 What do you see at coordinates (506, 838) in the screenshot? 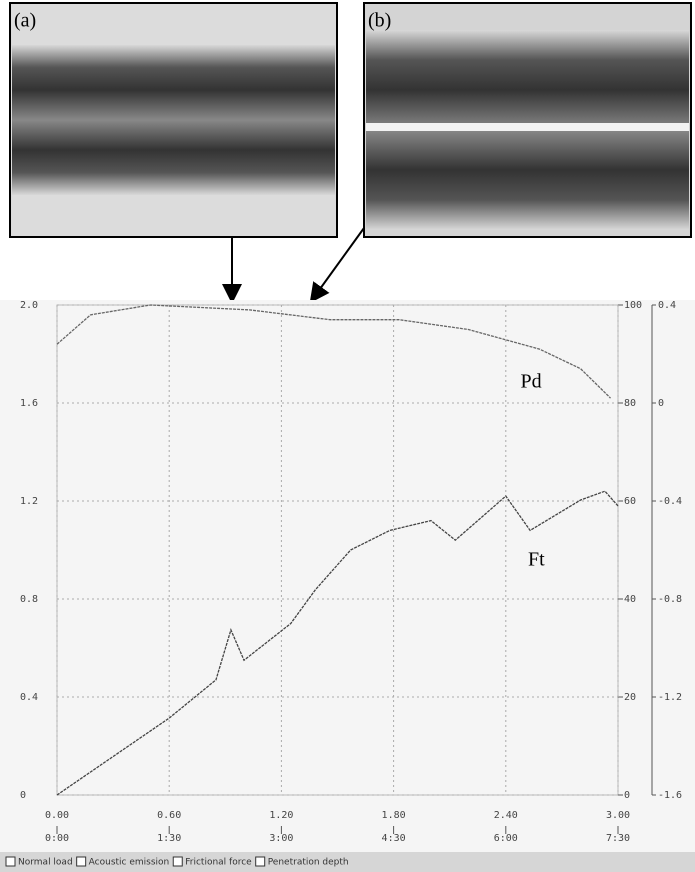
I see `x2-tick-label: 6:00` at bounding box center [506, 838].